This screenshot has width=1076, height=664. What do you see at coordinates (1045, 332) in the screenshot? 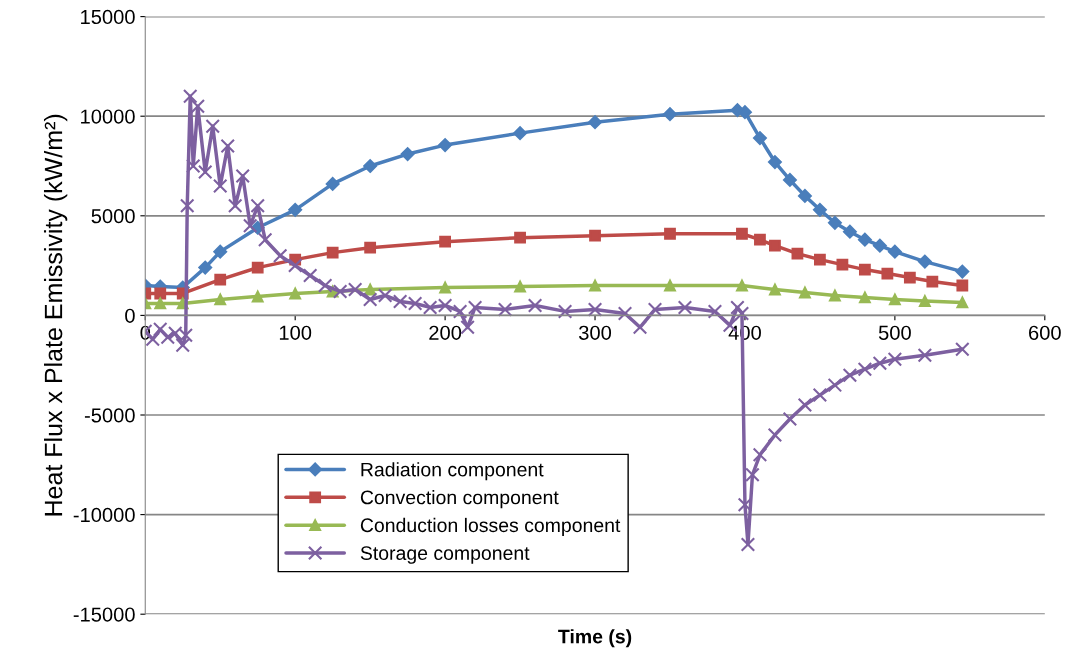
I see `x-tick-label: 600` at bounding box center [1045, 332].